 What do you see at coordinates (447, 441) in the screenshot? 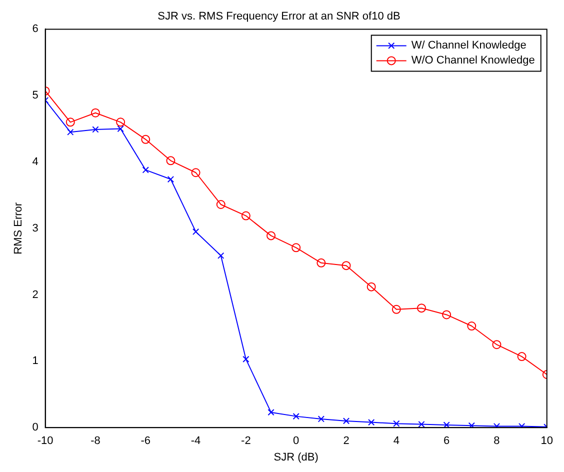
I see `x-tick-label: 6` at bounding box center [447, 441].